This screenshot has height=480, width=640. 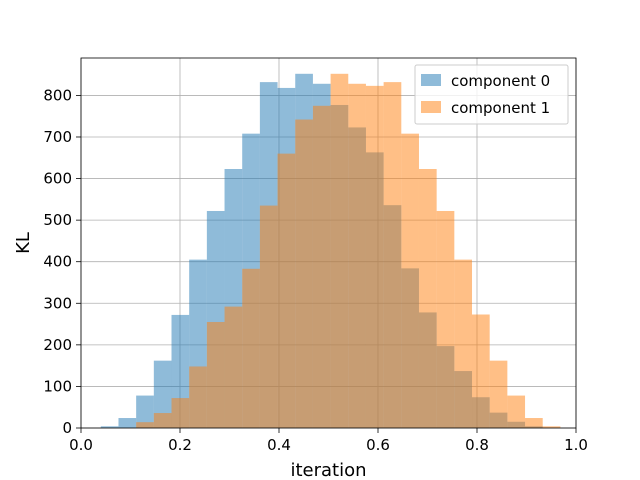 I want to click on legend: component 0 component 1, so click(x=491, y=94).